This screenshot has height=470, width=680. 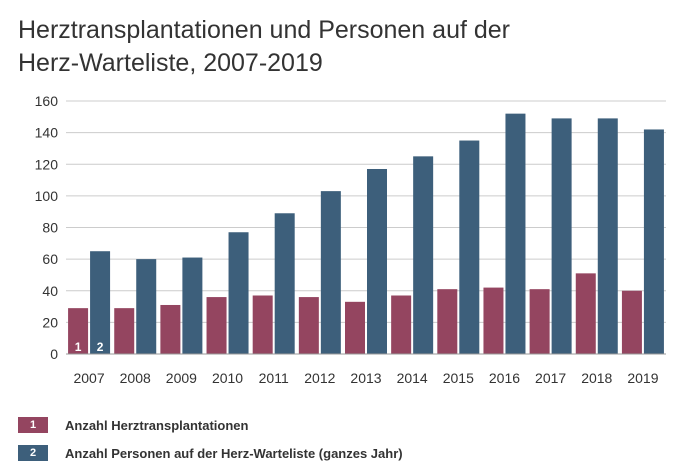 I want to click on x-tick-label-2011: 2011, so click(x=274, y=378).